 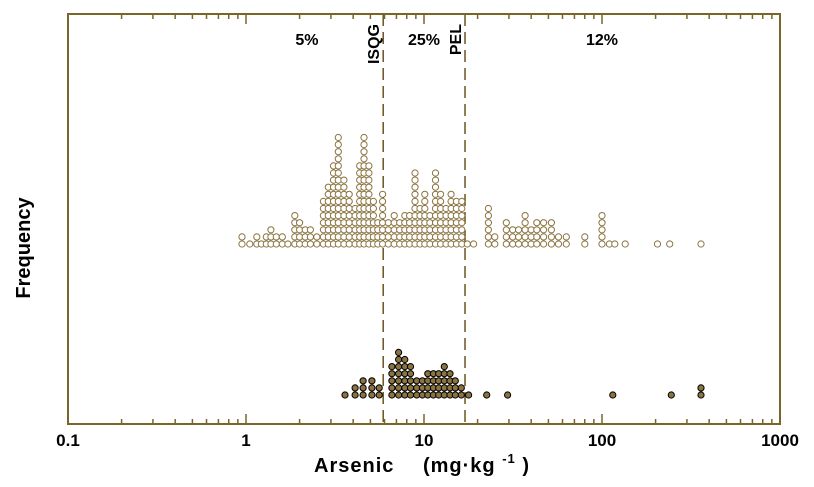 What do you see at coordinates (424, 40) in the screenshot?
I see `region-percent-label: 25%` at bounding box center [424, 40].